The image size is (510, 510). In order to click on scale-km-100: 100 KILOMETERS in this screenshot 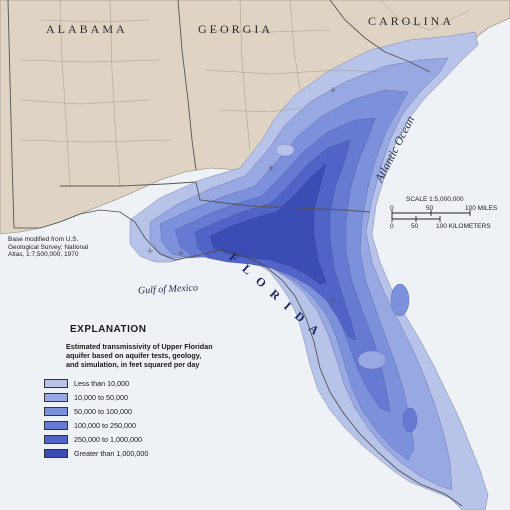, I will do `click(463, 226)`.